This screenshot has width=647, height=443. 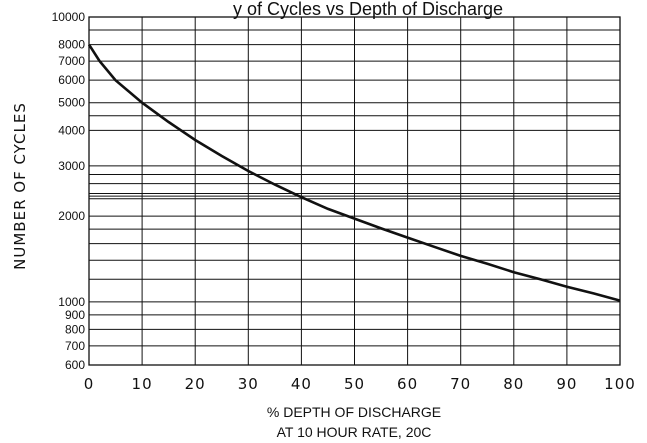 I want to click on x-tick-label: 40, so click(x=301, y=384).